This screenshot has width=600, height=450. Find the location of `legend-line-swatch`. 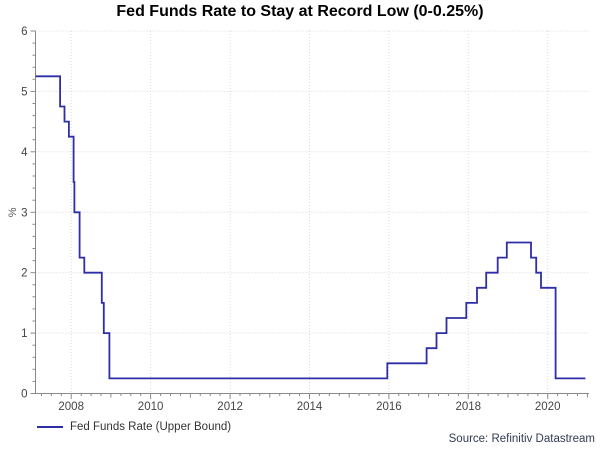

legend-line-swatch is located at coordinates (50, 426).